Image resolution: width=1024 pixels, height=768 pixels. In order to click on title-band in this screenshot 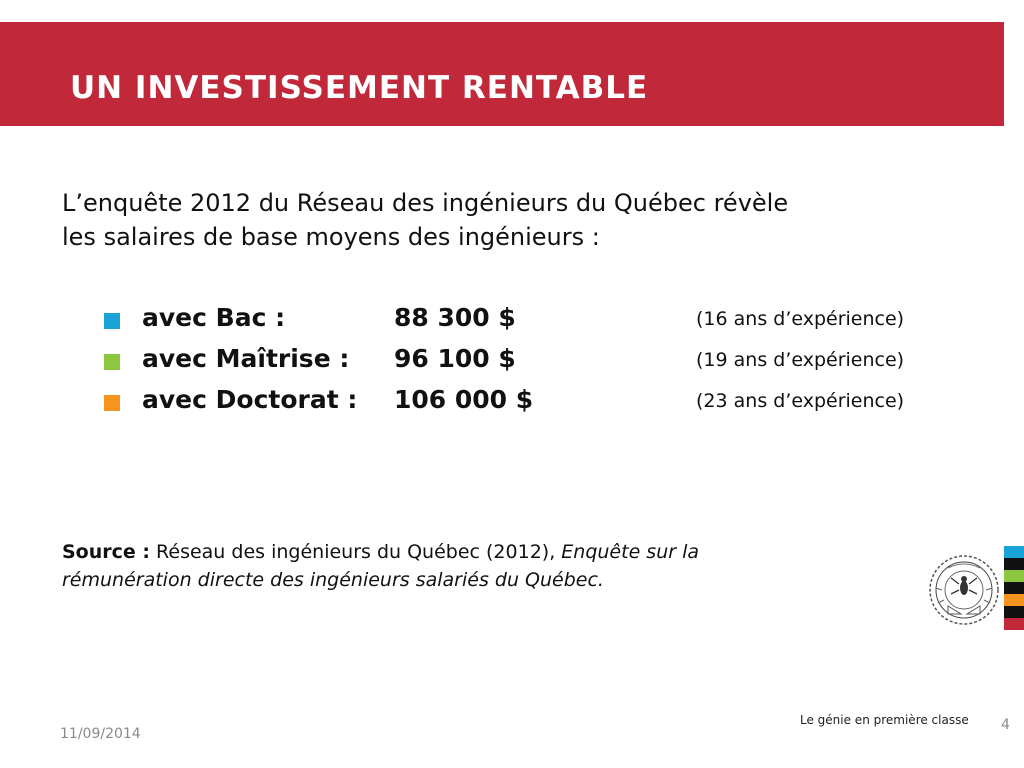, I will do `click(502, 74)`.